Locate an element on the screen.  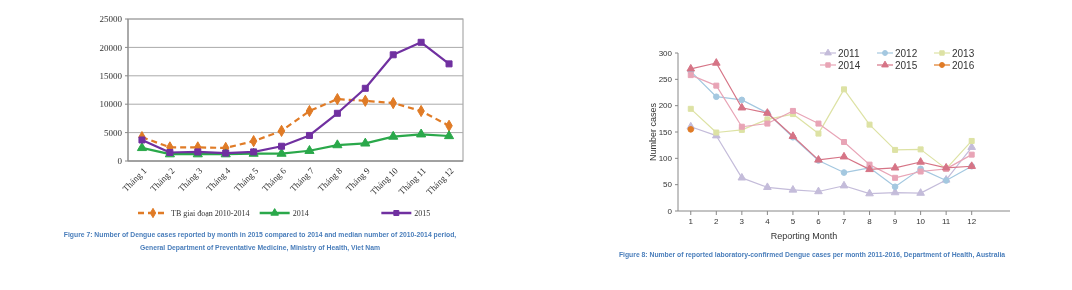
legend-label: 2016 is located at coordinates (963, 65).